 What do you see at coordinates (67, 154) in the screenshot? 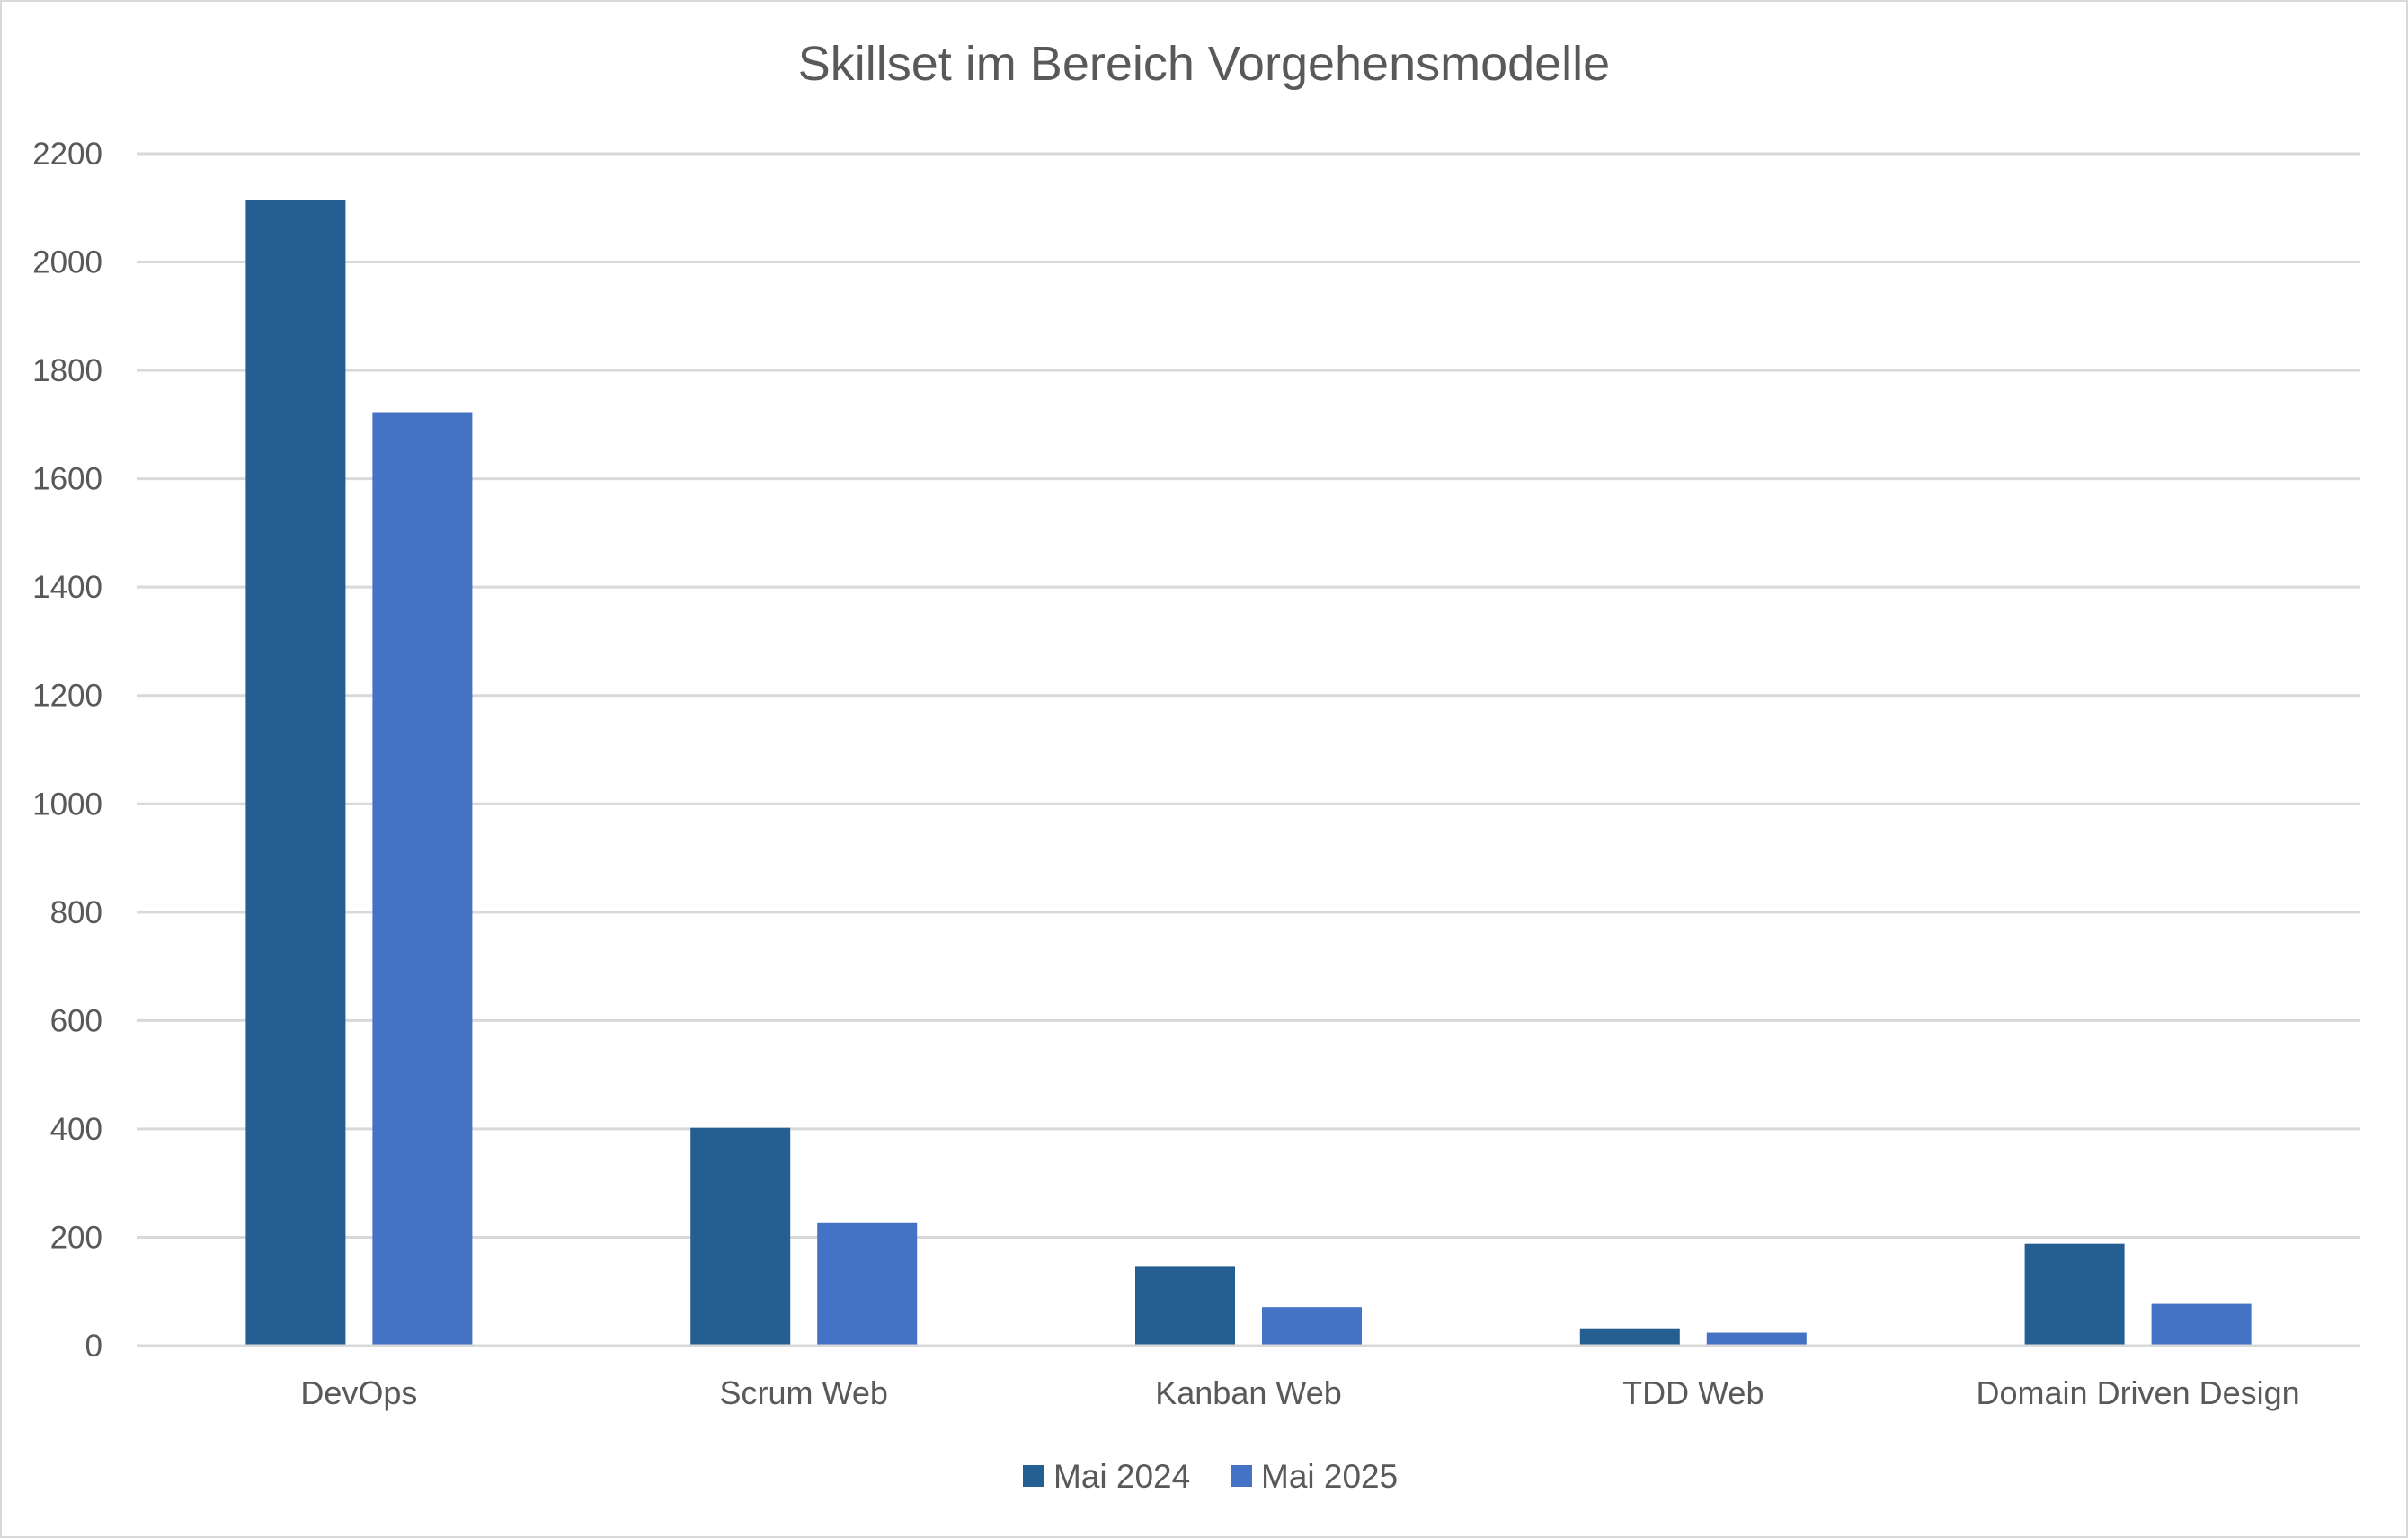
I see `y-tick-label: 2200` at bounding box center [67, 154].